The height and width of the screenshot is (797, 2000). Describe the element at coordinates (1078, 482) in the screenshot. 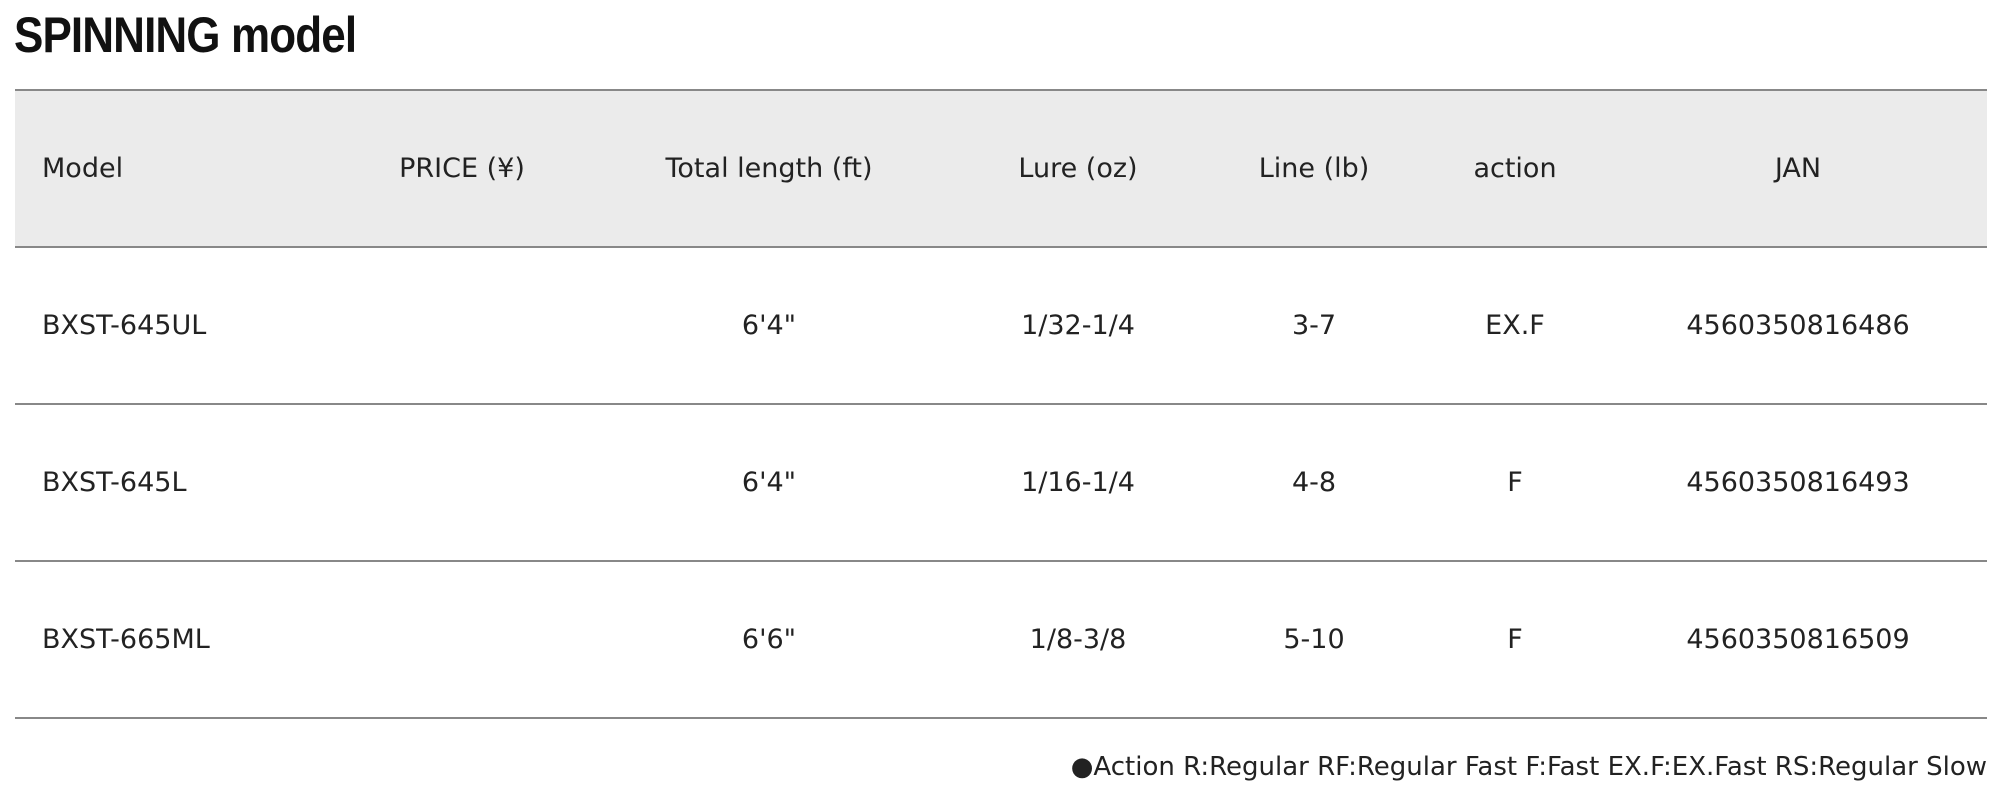

I see `cell: 1/16-1/4` at that location.